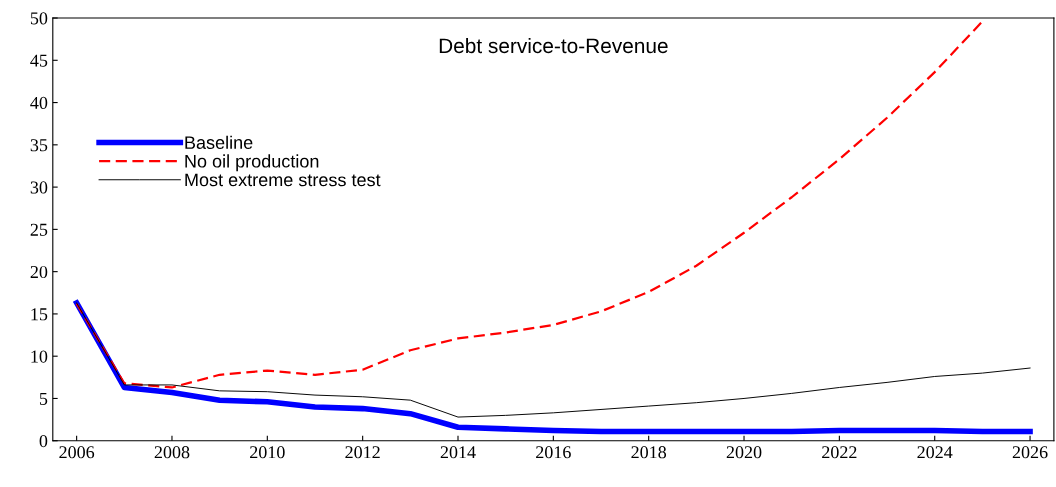 Image resolution: width=1056 pixels, height=487 pixels. What do you see at coordinates (43, 398) in the screenshot?
I see `y-tick-label: 5` at bounding box center [43, 398].